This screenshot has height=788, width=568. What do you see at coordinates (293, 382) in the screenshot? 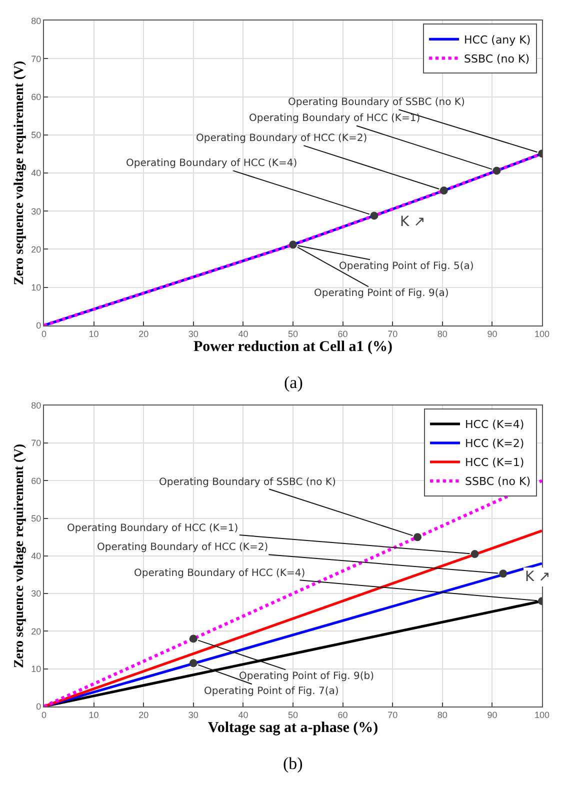
I see `text: (a)` at bounding box center [293, 382].